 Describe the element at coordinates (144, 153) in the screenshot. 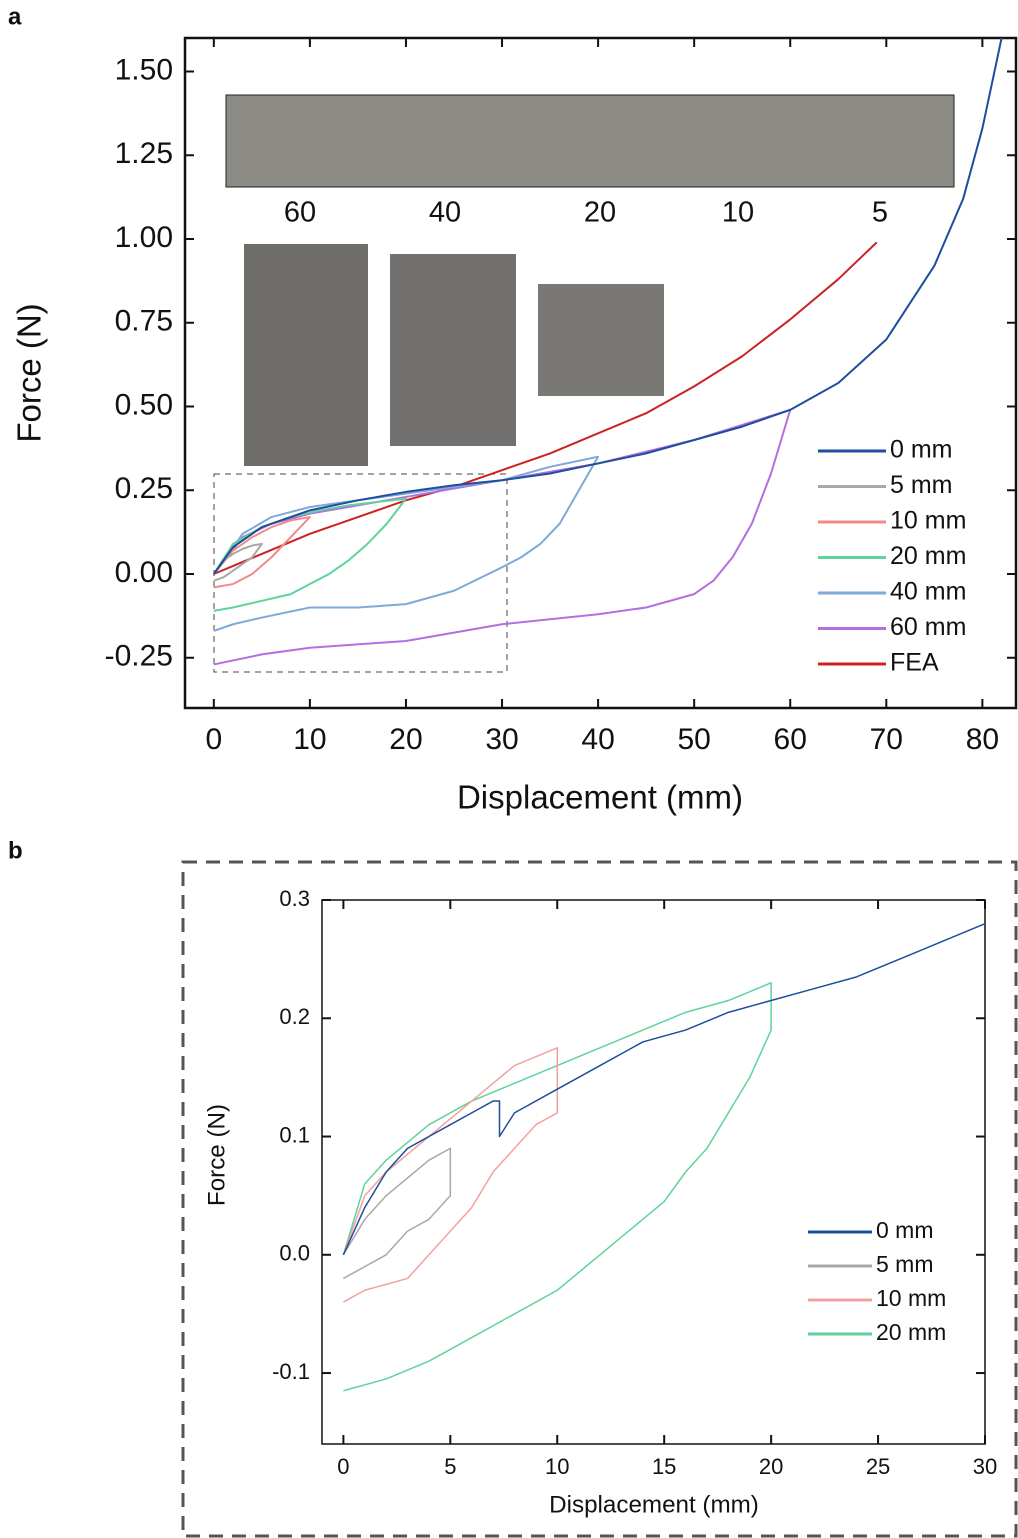

I see `y-tick-label: 1.25` at that location.